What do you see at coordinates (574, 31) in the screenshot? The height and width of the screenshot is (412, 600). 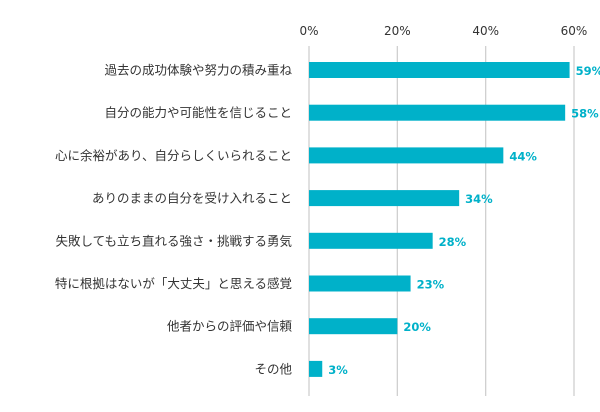 I see `x-tick-label: 60%` at bounding box center [574, 31].